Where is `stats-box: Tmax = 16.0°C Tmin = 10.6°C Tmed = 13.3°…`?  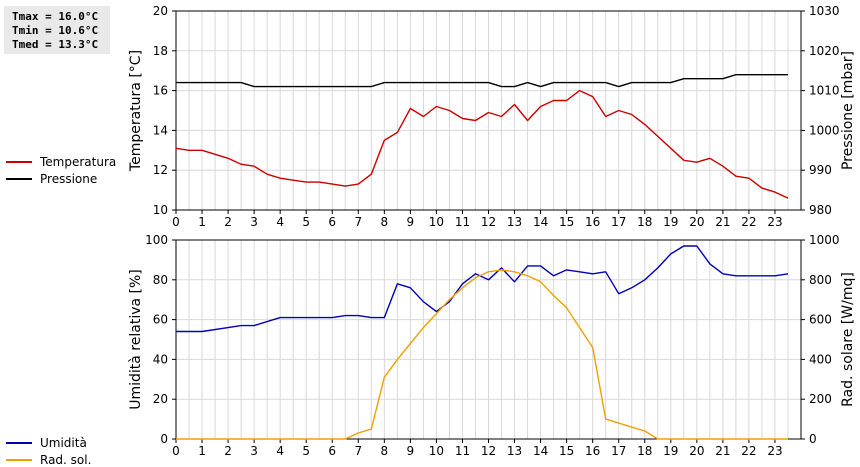
stats-box: Tmax = 16.0°C Tmin = 10.6°C Tmed = 13.3°… is located at coordinates (57, 30).